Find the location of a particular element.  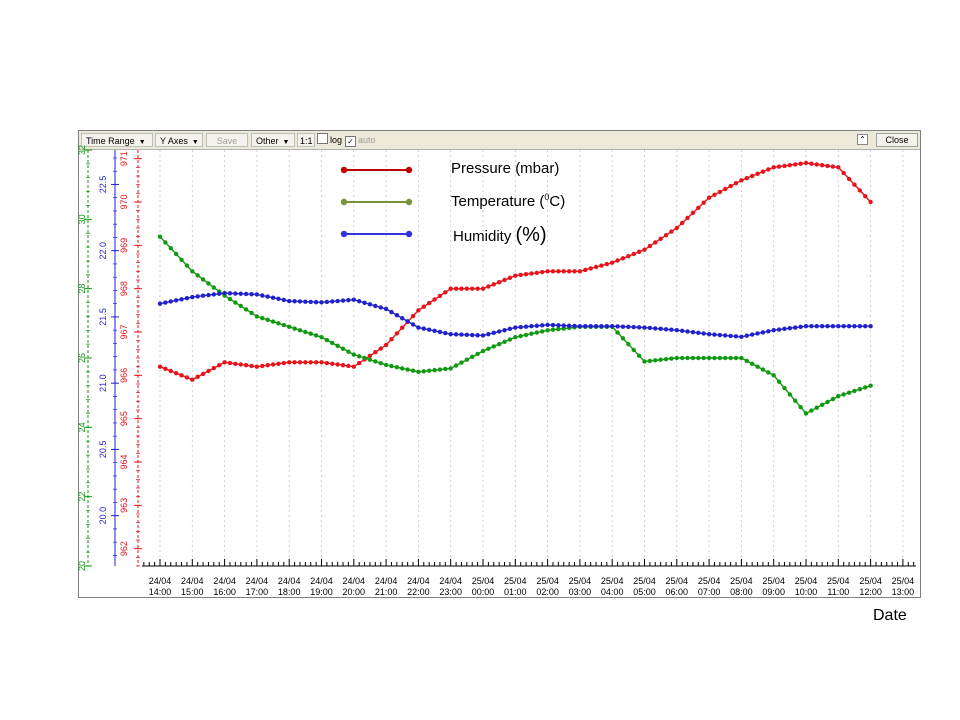

y-tick-label-temperature: 28 is located at coordinates (82, 289).